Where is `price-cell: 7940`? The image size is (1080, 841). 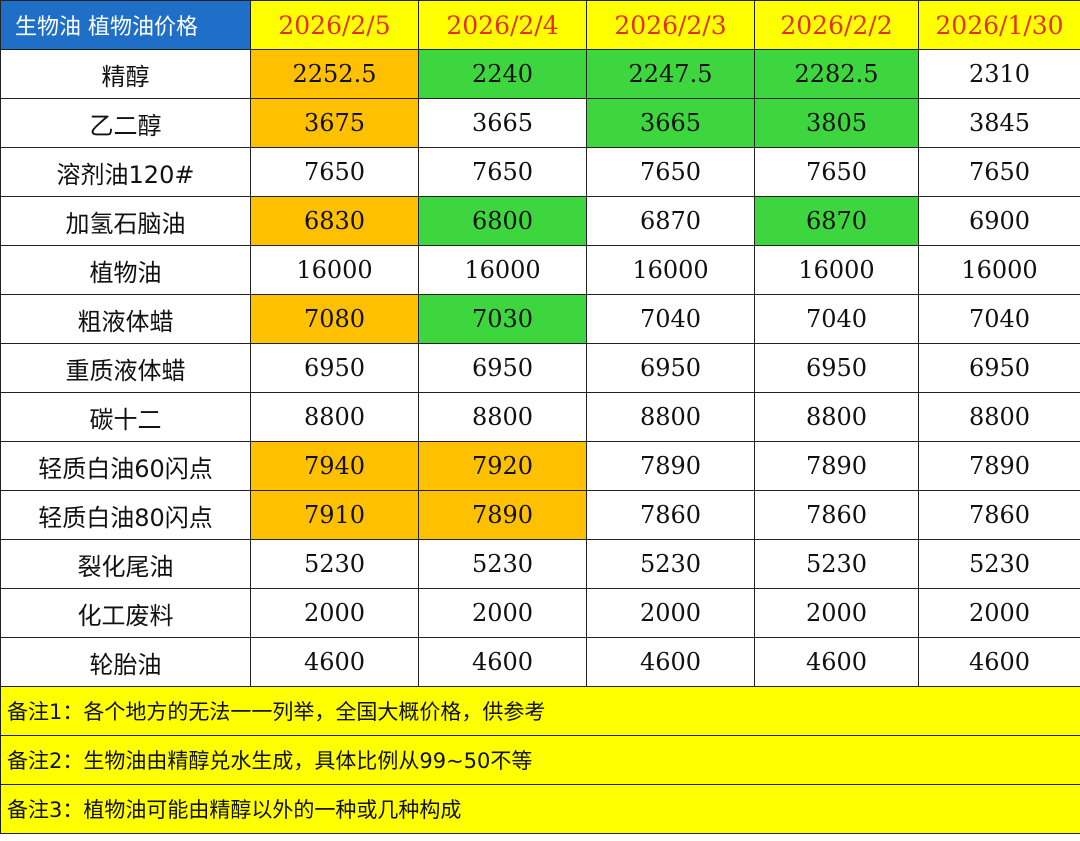 price-cell: 7940 is located at coordinates (334, 466).